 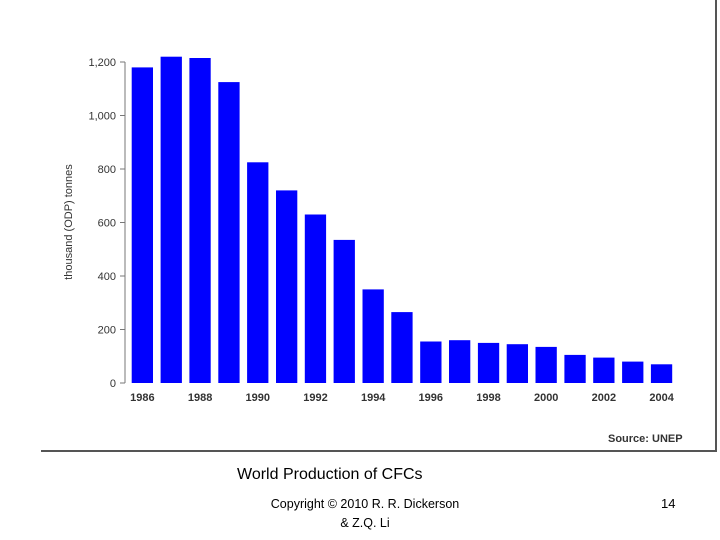 I want to click on y-tick-label: 1,200, so click(x=102, y=63).